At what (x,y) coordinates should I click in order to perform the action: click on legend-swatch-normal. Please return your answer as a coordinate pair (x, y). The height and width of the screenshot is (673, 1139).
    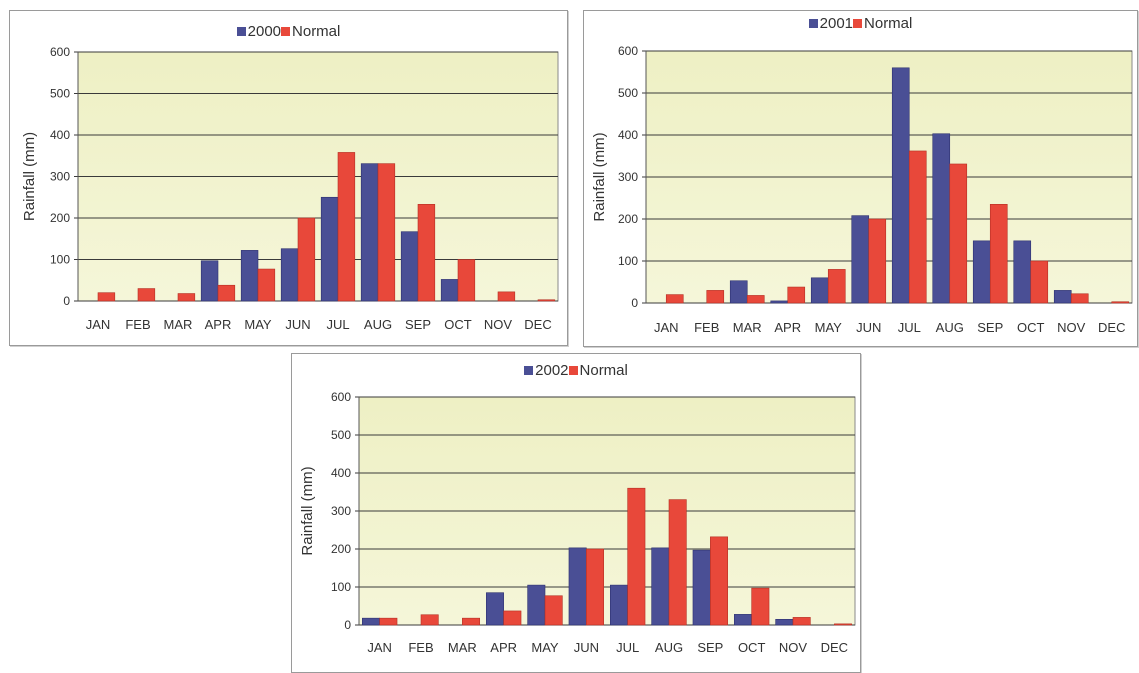
    Looking at the image, I should click on (573, 370).